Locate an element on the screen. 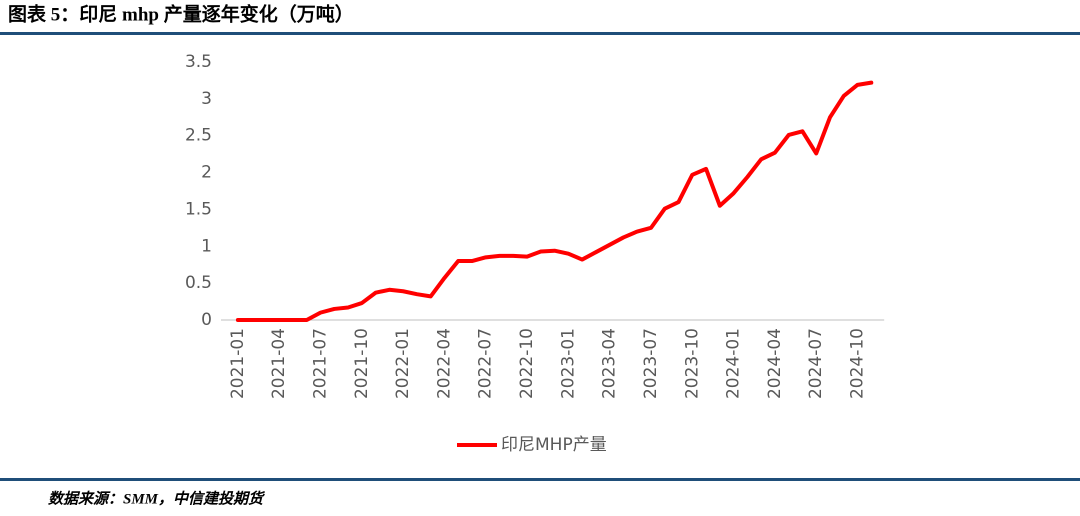  y-tick-label: 1 is located at coordinates (206, 246).